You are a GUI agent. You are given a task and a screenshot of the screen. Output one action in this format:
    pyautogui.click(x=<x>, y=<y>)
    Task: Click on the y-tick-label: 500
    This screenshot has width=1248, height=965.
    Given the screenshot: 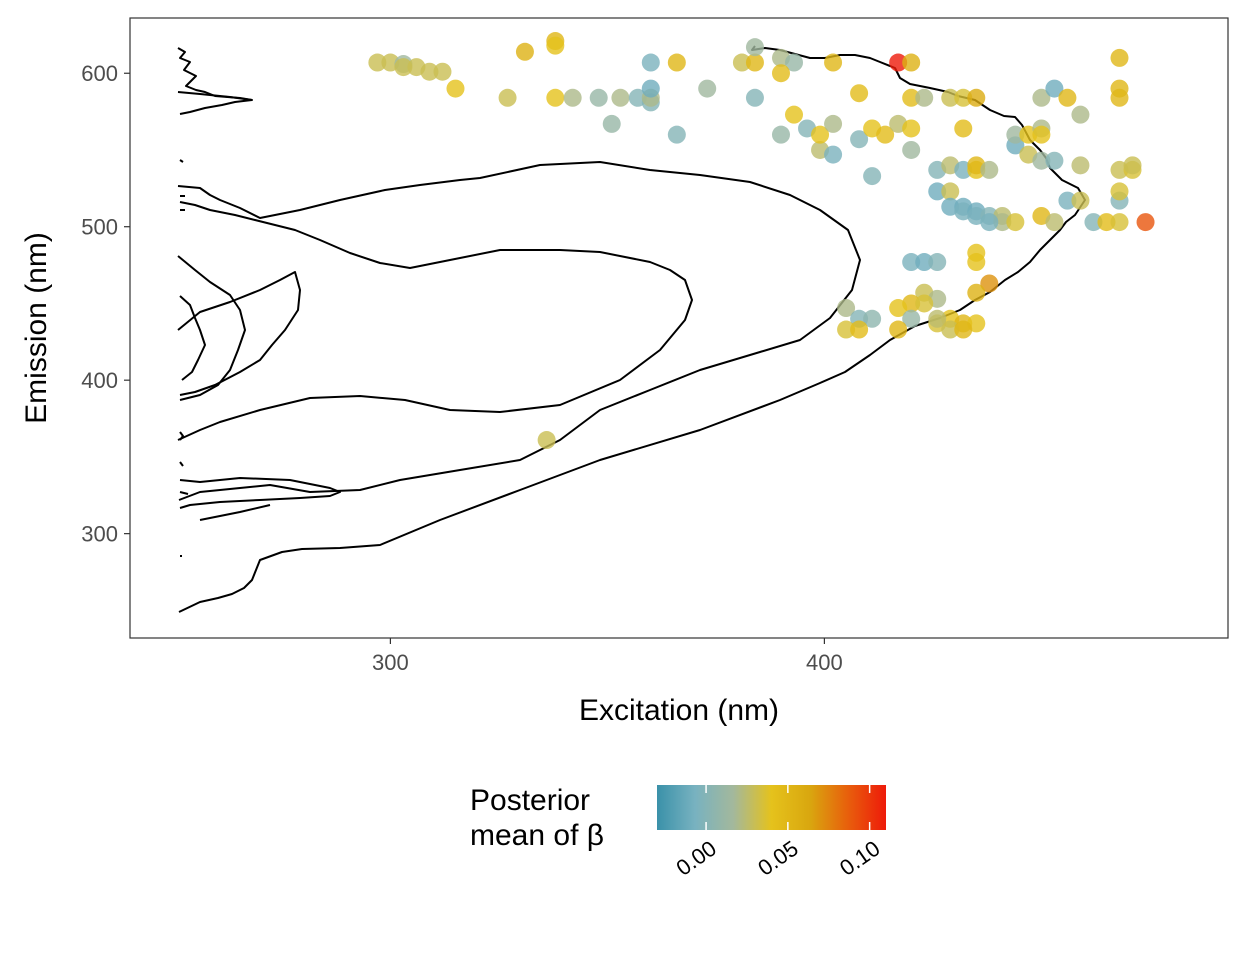 What is the action you would take?
    pyautogui.click(x=99, y=227)
    